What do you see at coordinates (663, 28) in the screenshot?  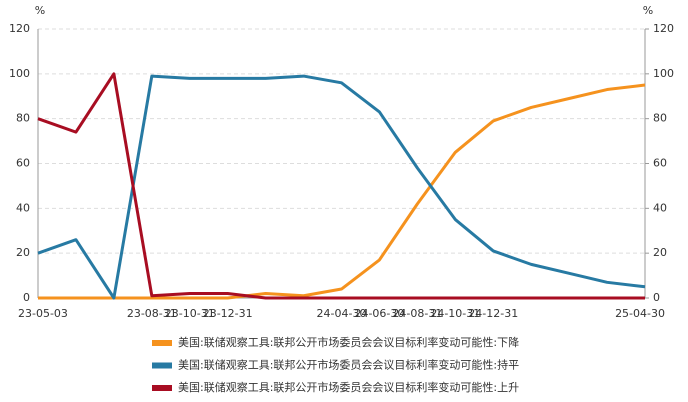 I see `y2-tick-label: 120` at bounding box center [663, 28].